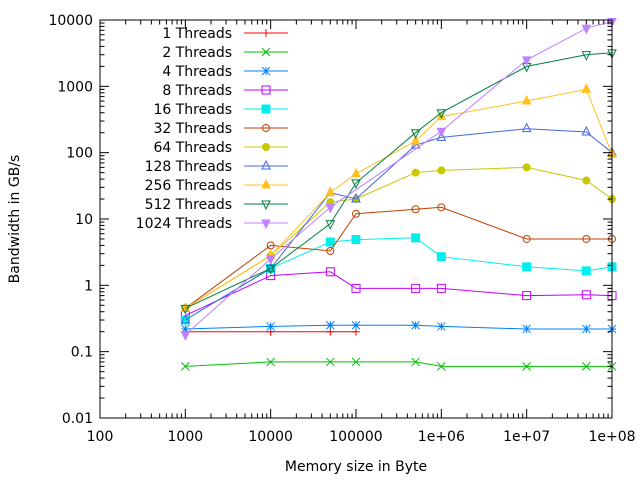  I want to click on legend-entry: 1 Threads, so click(225, 34).